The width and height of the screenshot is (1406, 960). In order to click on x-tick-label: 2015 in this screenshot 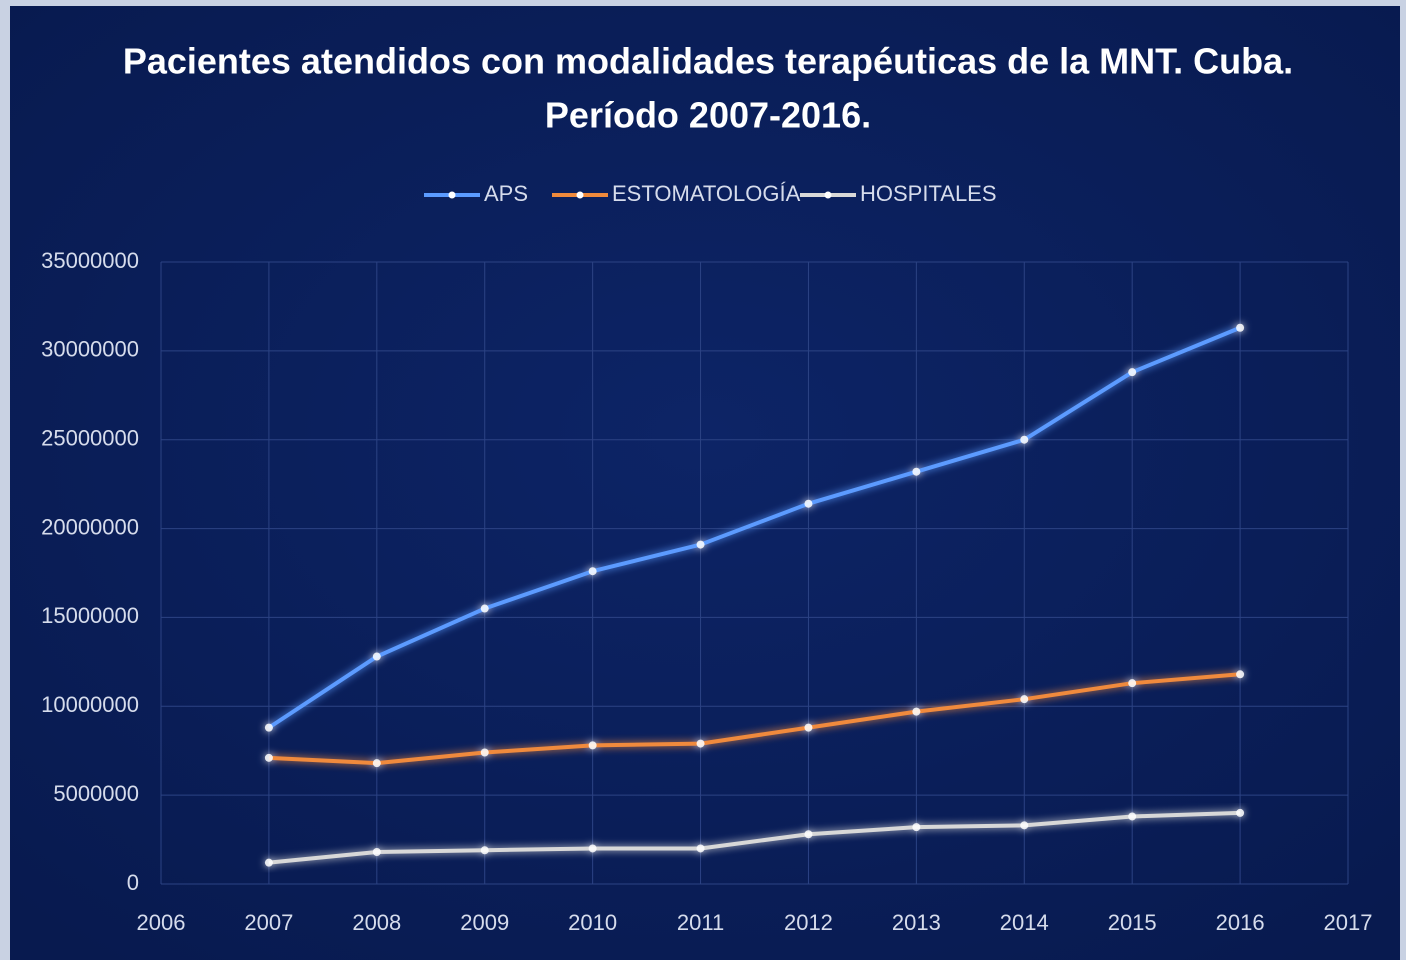, I will do `click(1132, 922)`.